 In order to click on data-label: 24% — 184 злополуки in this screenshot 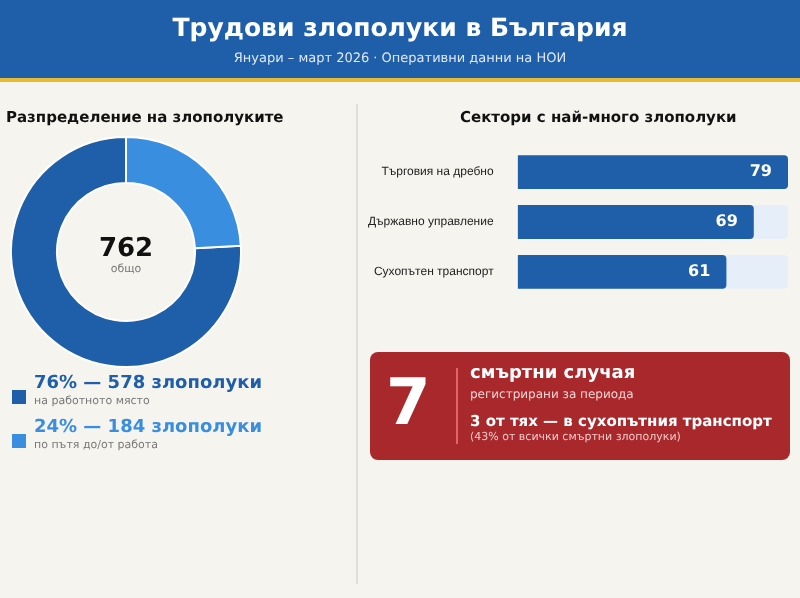, I will do `click(148, 428)`.